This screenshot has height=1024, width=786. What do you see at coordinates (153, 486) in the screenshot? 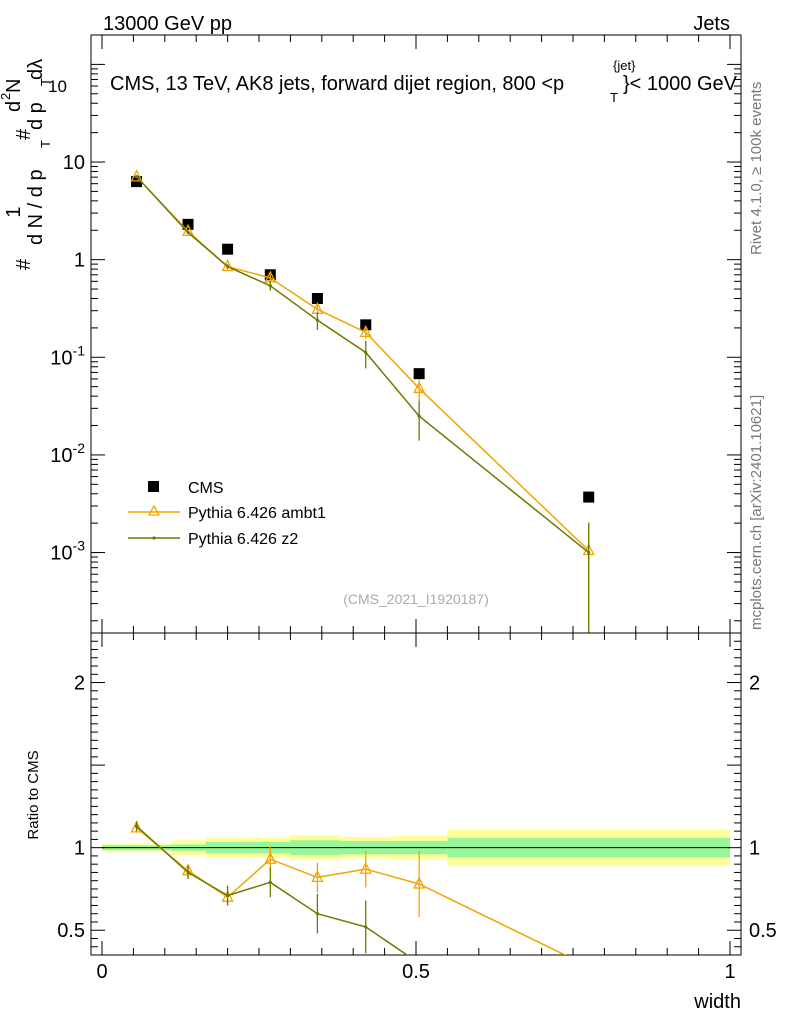
I see `legend-cms-marker` at bounding box center [153, 486].